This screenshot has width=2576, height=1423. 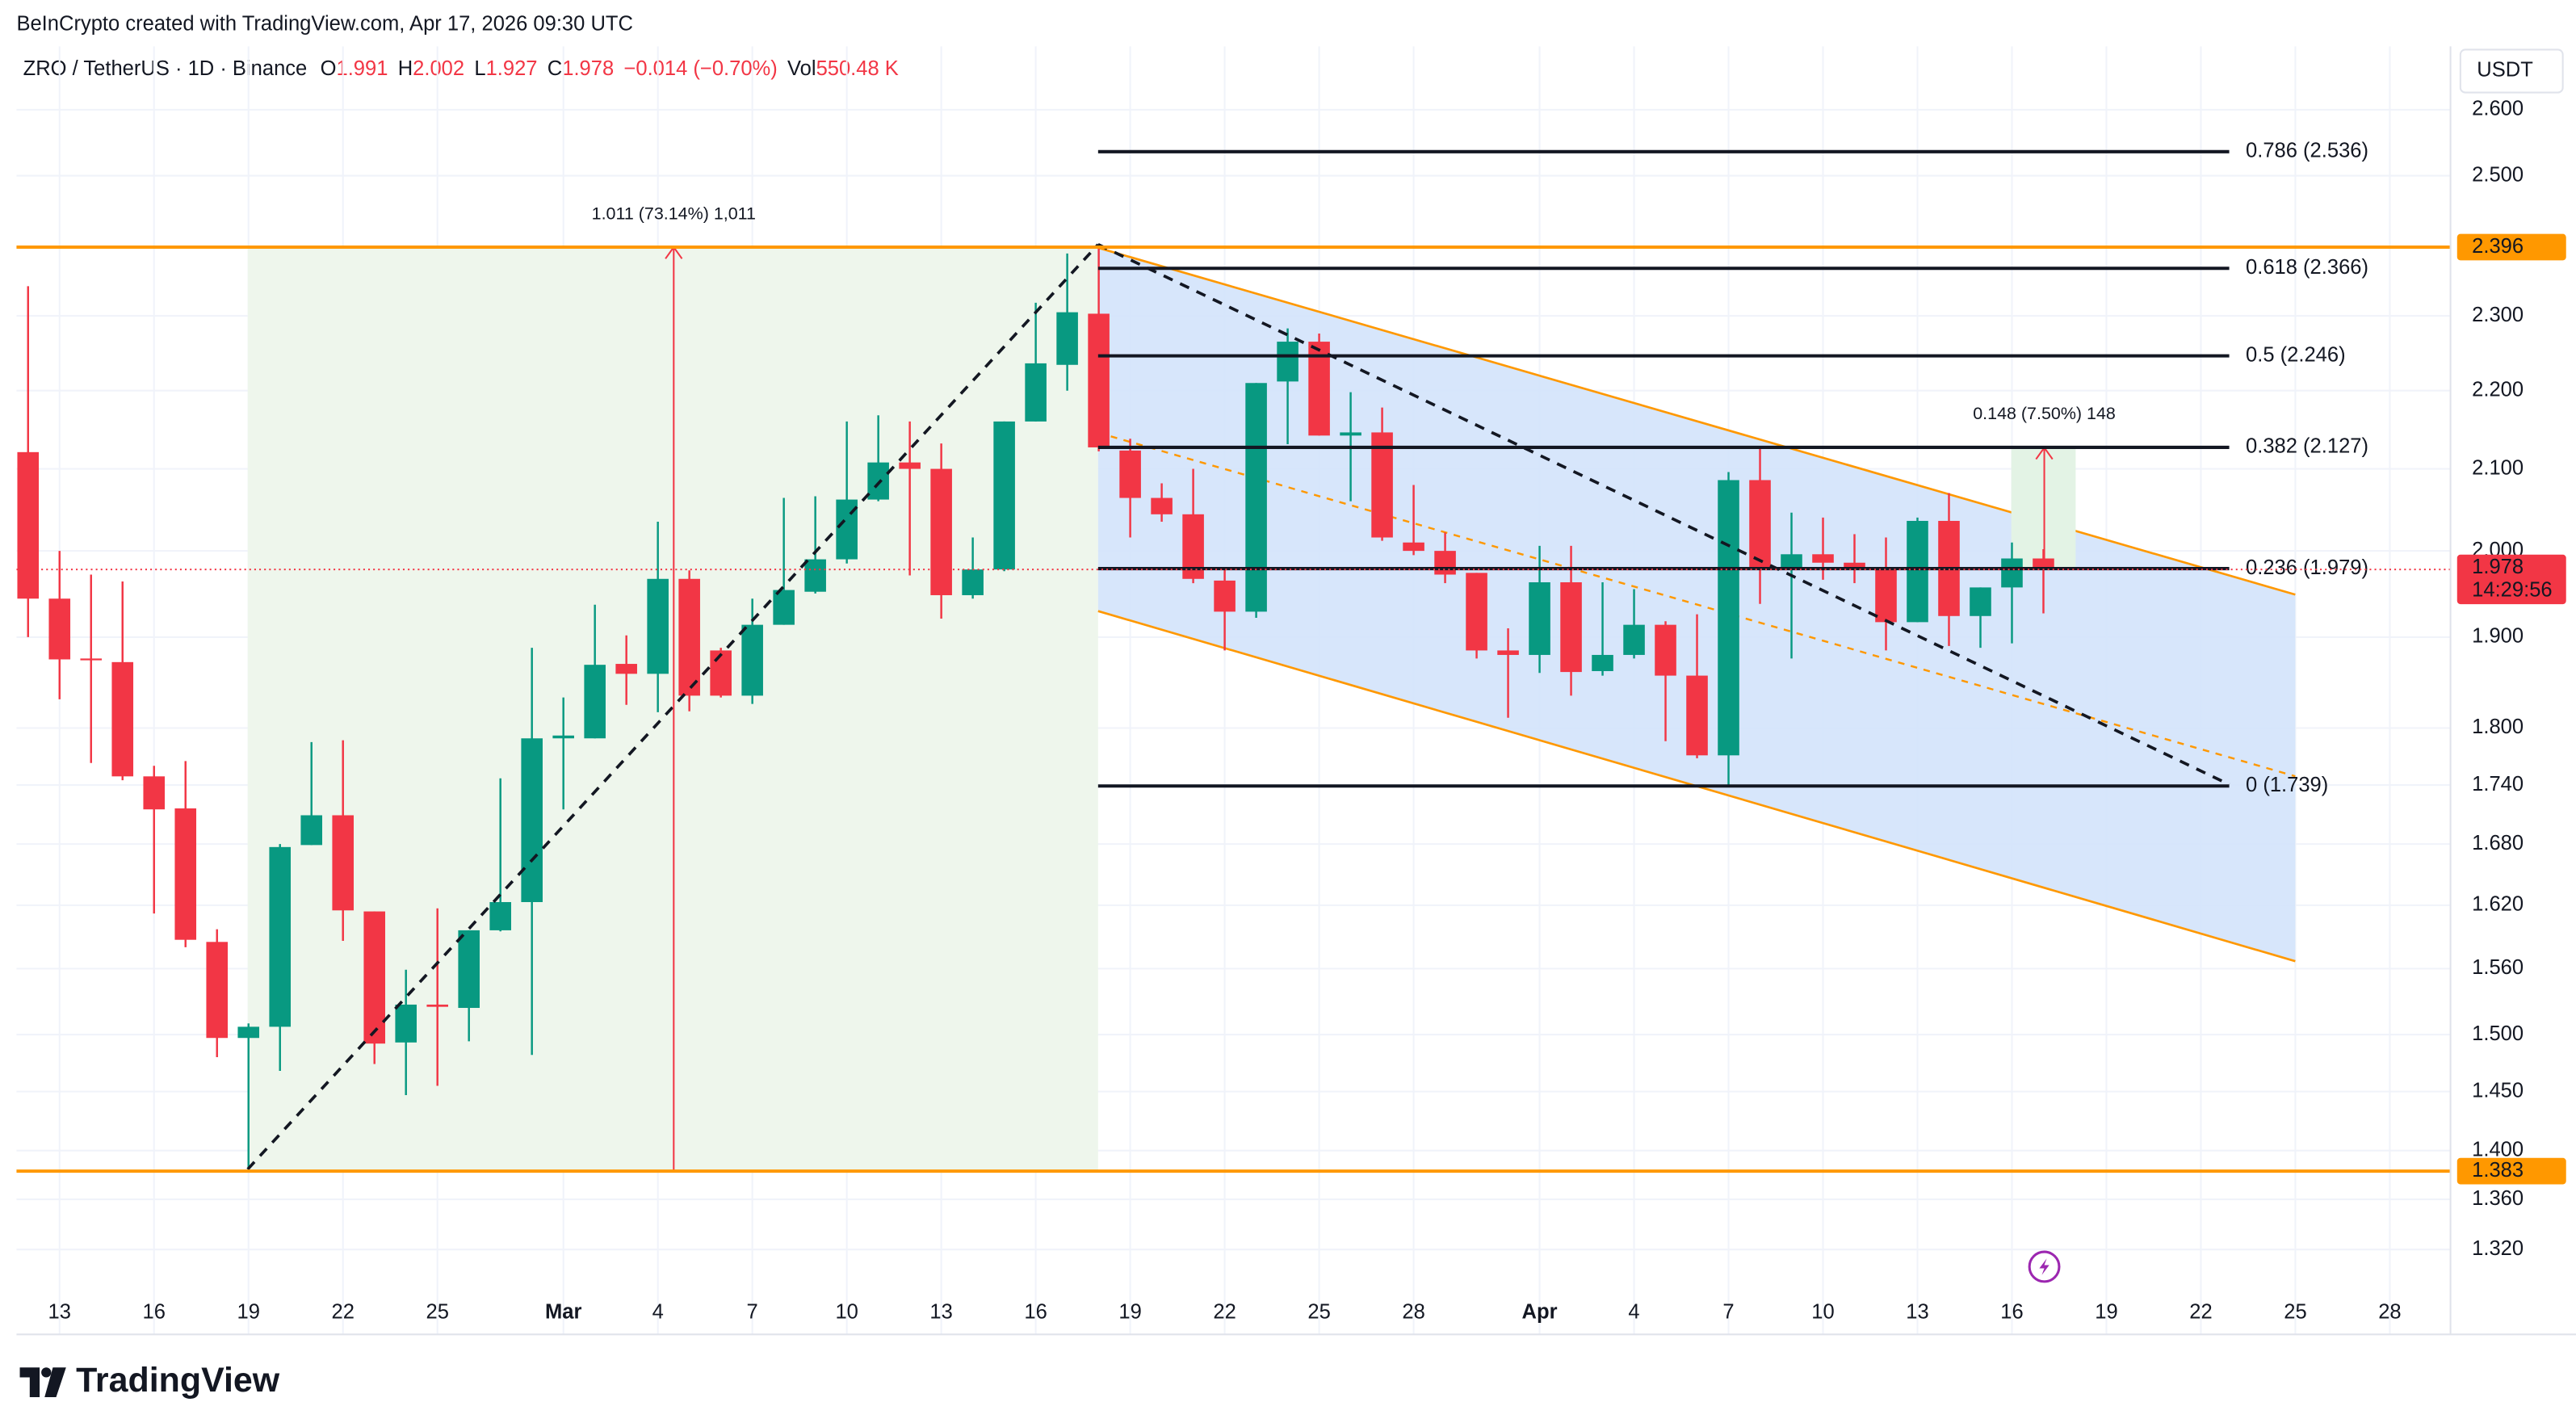 I want to click on x-tick-label: Apr, so click(x=1540, y=1311).